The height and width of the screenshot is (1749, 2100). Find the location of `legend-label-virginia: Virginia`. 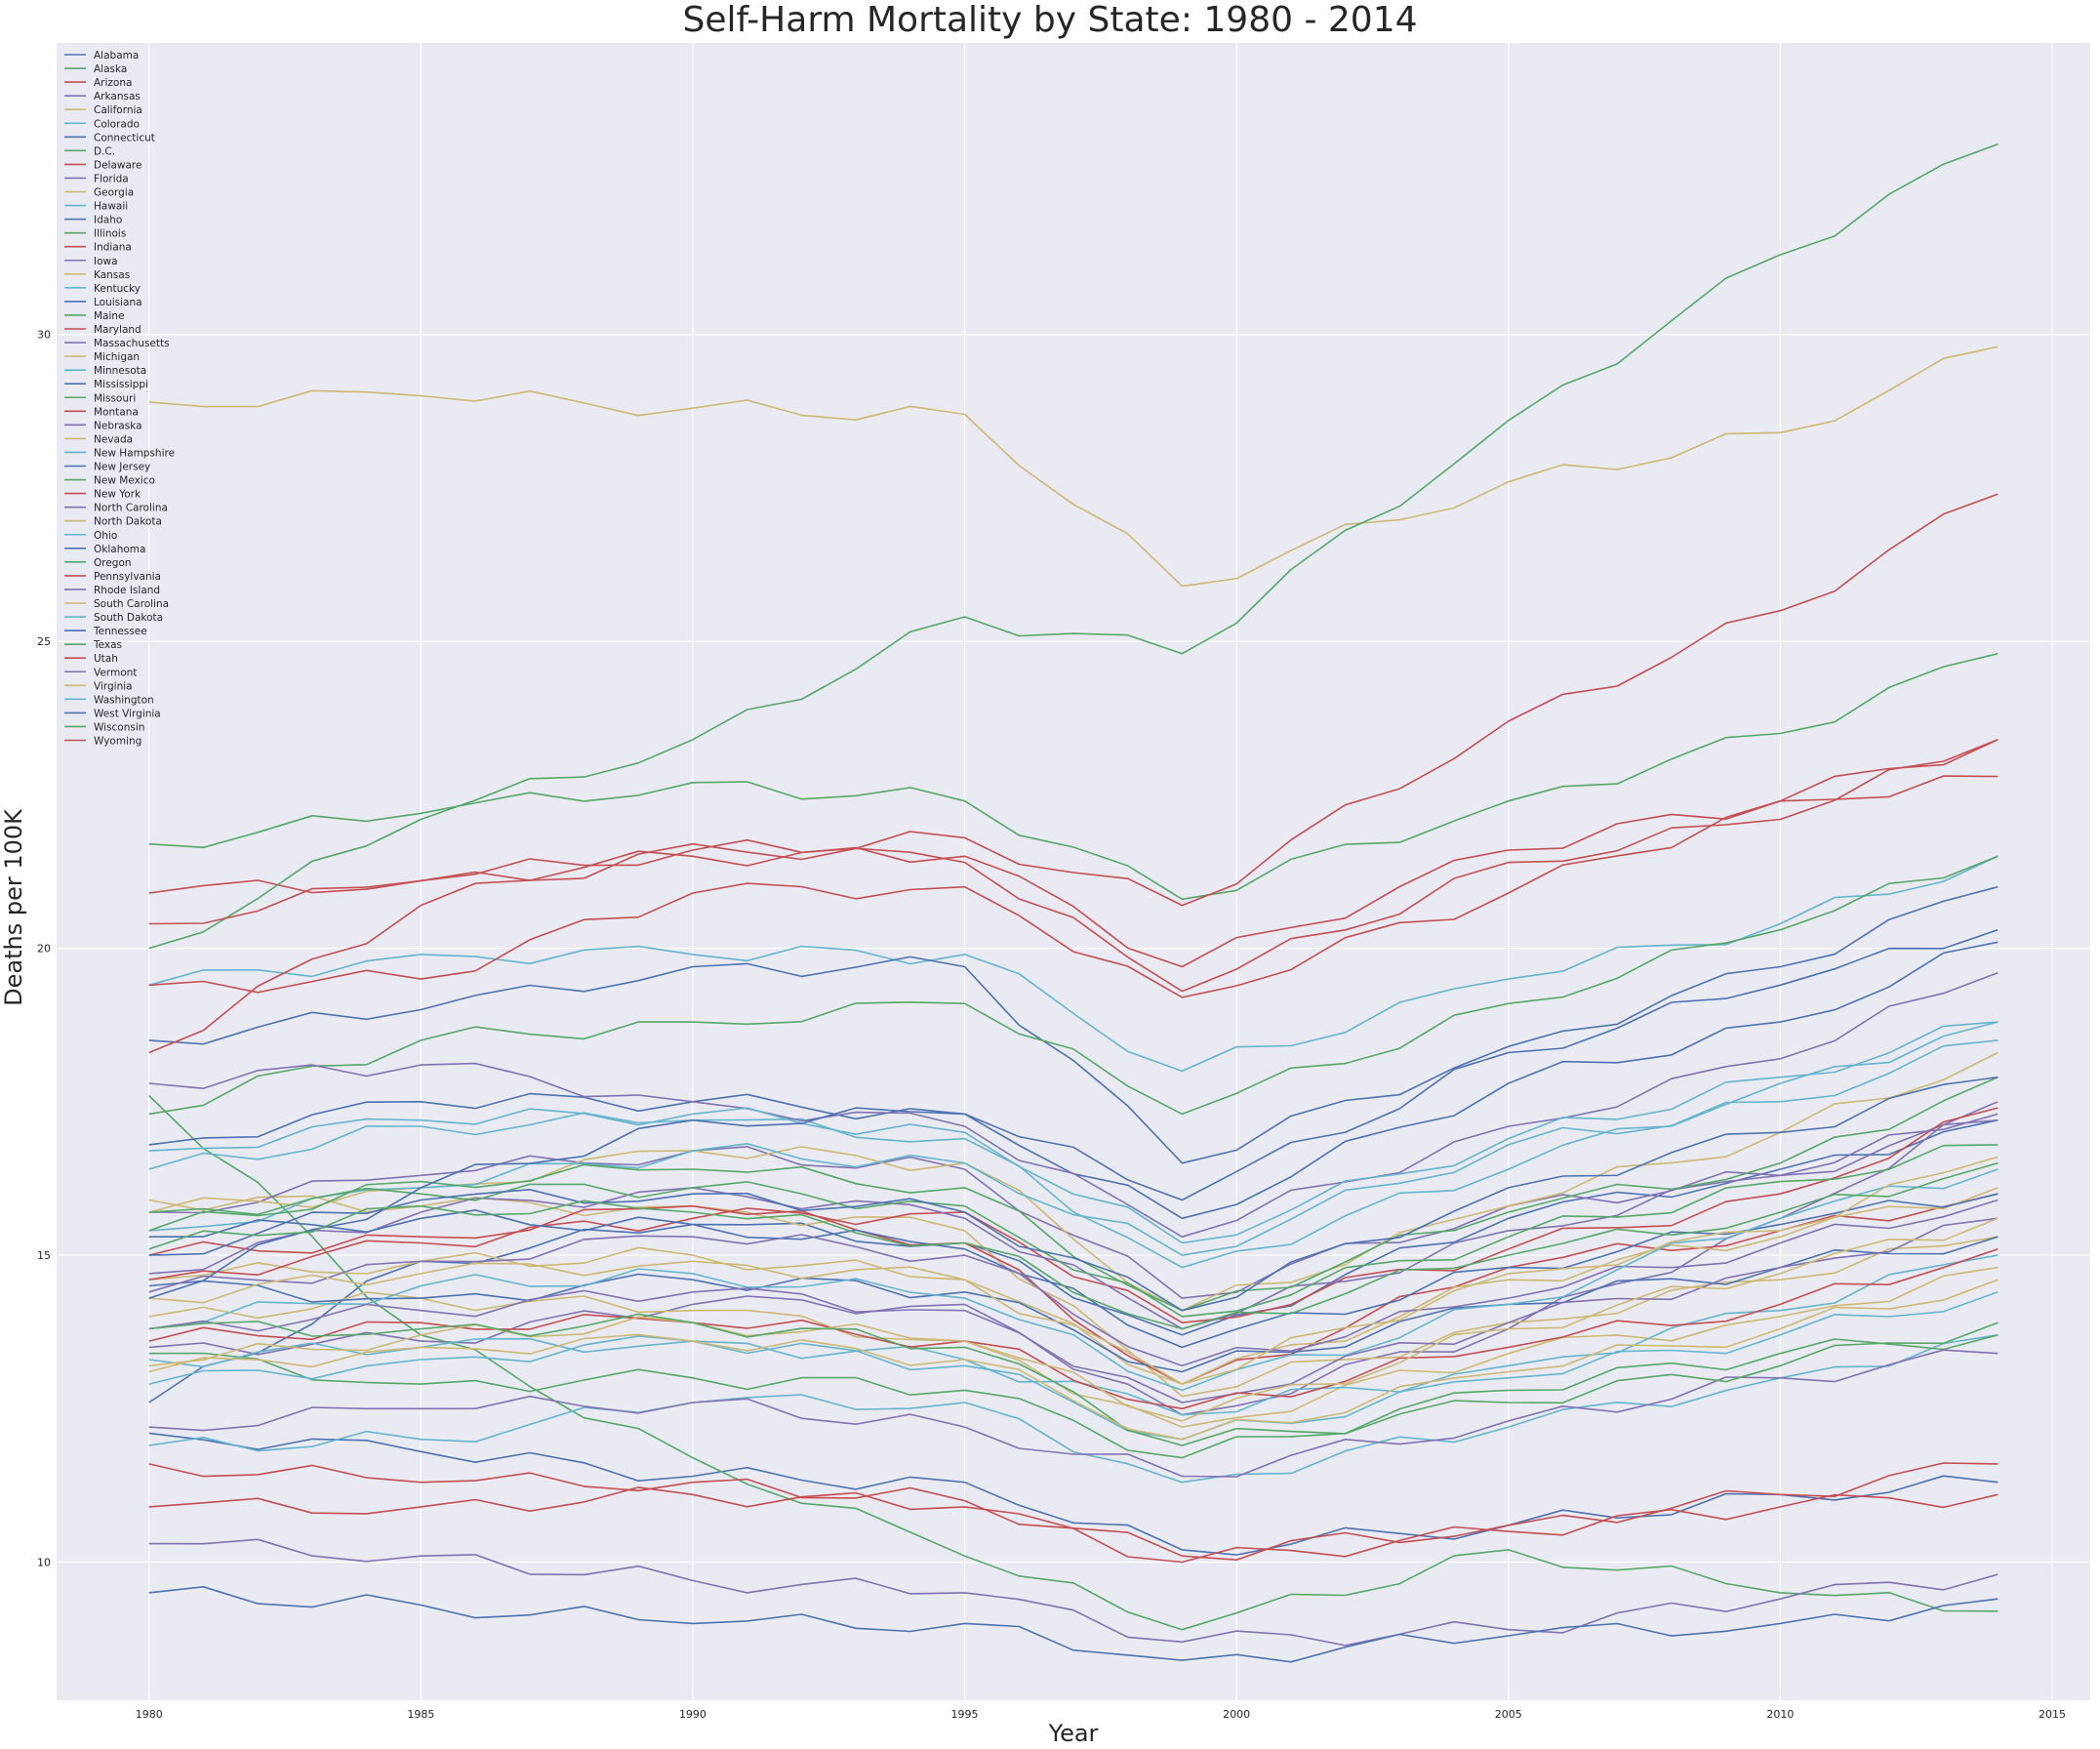

legend-label-virginia: Virginia is located at coordinates (113, 686).